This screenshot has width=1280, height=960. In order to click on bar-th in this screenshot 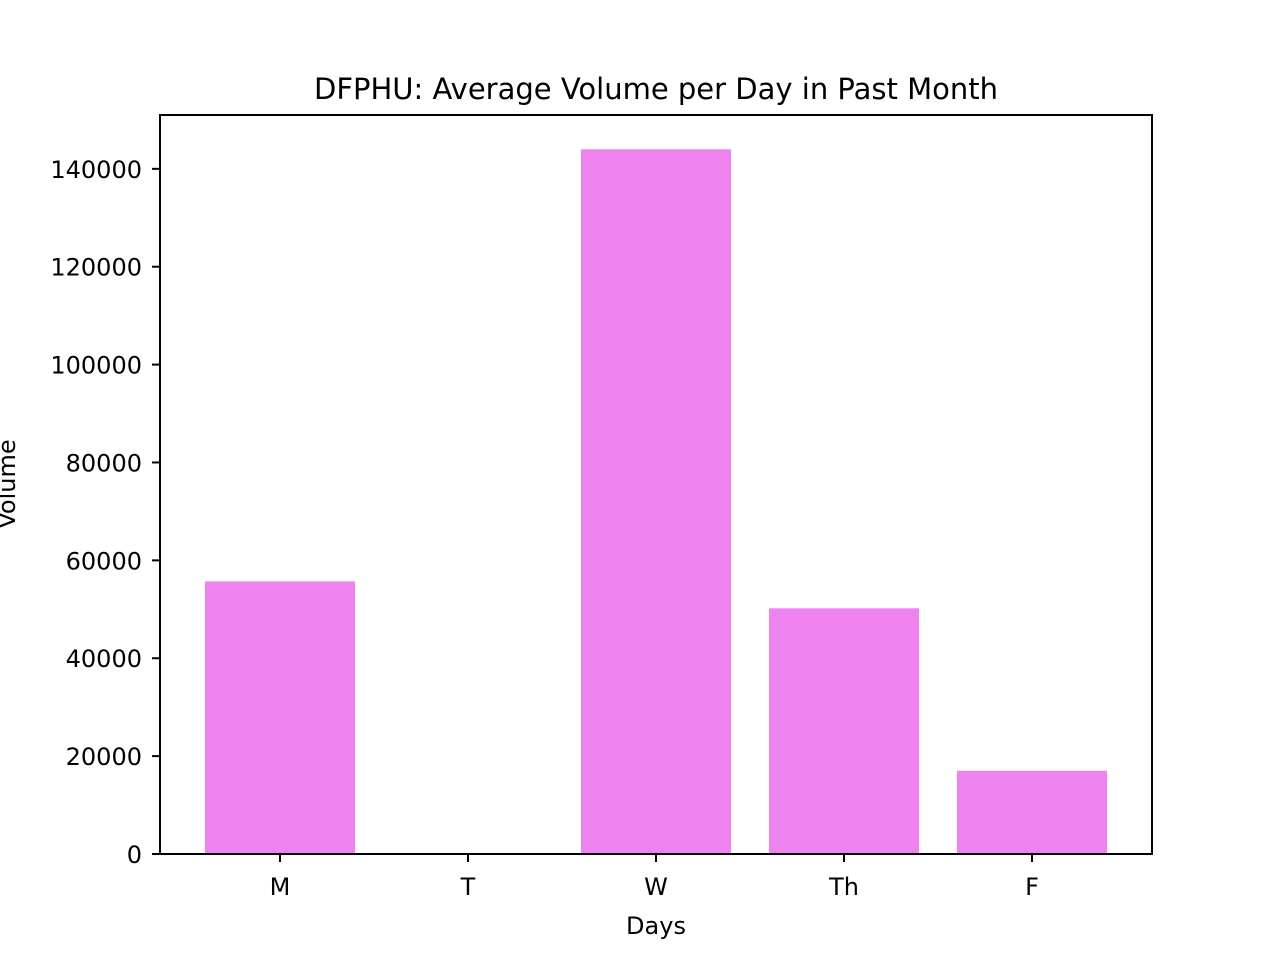, I will do `click(844, 731)`.